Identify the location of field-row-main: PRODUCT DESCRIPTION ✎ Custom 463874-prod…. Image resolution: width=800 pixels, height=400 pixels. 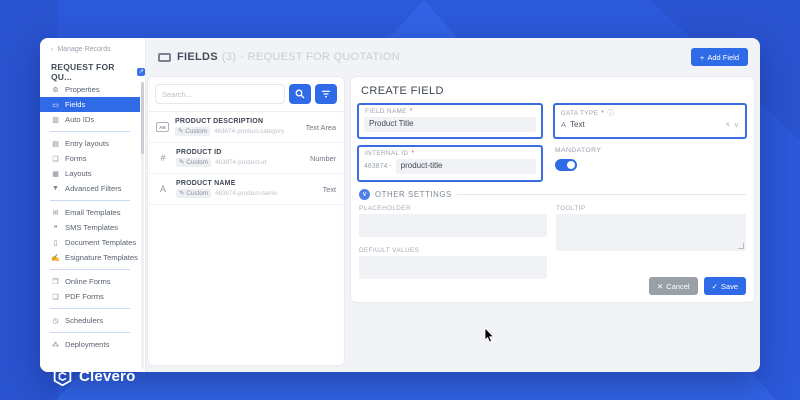
(238, 127).